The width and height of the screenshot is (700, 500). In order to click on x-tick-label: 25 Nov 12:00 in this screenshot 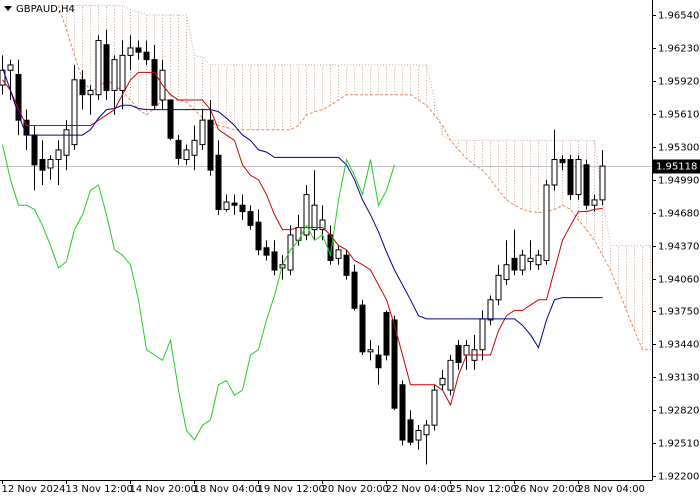, I will do `click(483, 489)`.